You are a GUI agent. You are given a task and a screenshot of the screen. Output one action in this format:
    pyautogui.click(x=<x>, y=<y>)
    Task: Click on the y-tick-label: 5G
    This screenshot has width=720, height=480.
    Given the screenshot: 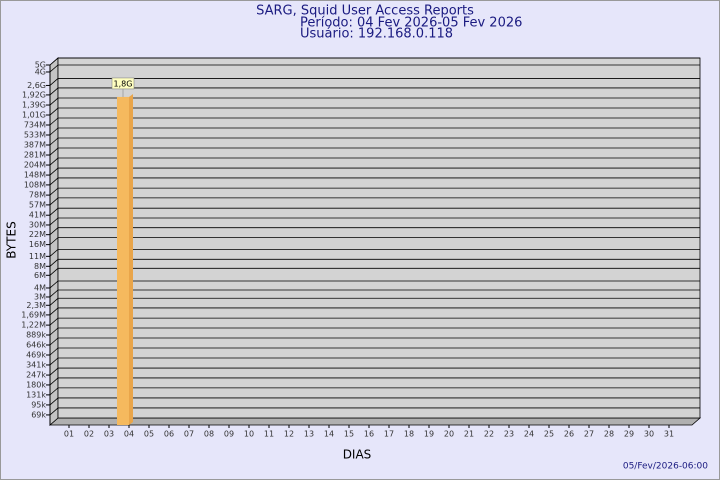 What is the action you would take?
    pyautogui.click(x=40, y=65)
    